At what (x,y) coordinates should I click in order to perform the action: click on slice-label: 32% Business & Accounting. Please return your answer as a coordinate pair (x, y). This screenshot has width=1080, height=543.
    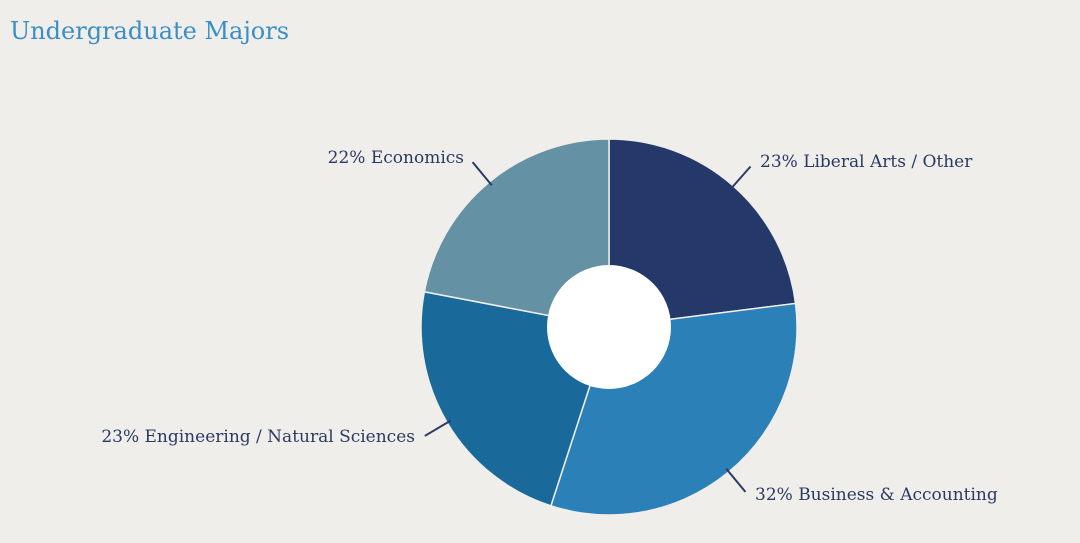
    Looking at the image, I should click on (876, 495).